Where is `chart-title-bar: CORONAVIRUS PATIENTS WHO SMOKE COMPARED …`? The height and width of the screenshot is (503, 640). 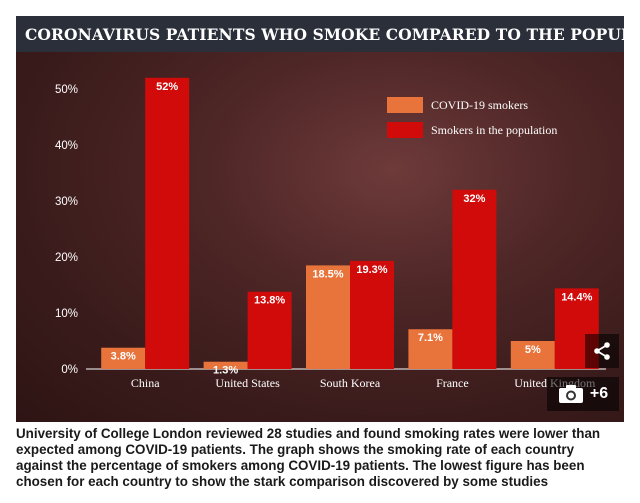 chart-title-bar: CORONAVIRUS PATIENTS WHO SMOKE COMPARED … is located at coordinates (320, 34).